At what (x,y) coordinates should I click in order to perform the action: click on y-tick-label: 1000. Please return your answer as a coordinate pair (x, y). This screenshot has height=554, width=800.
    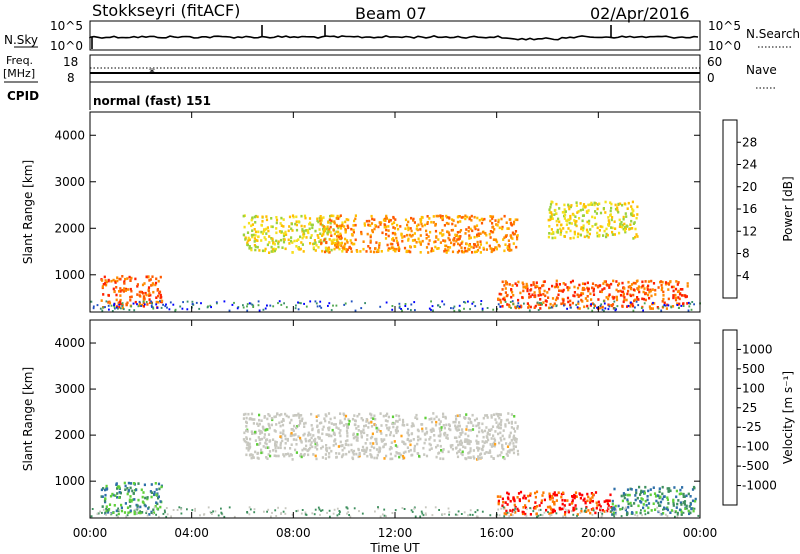
    Looking at the image, I should click on (69, 275).